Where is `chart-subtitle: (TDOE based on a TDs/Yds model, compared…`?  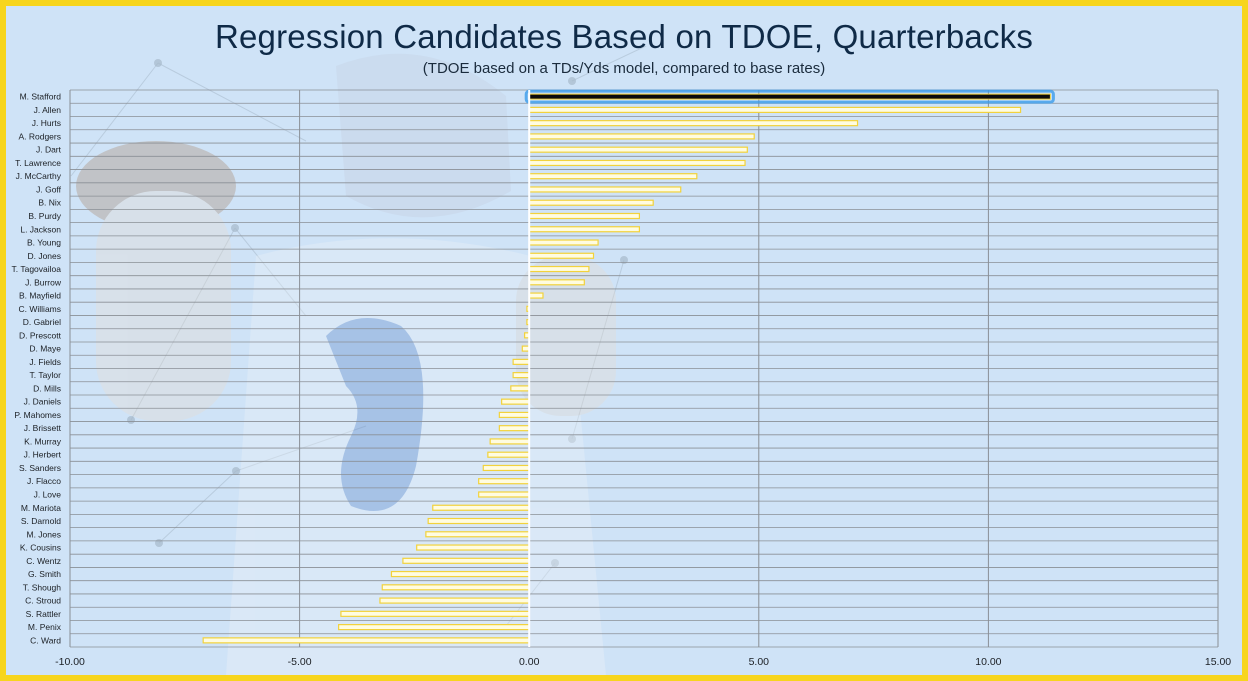
chart-subtitle: (TDOE based on a TDs/Yds model, compared… is located at coordinates (624, 68).